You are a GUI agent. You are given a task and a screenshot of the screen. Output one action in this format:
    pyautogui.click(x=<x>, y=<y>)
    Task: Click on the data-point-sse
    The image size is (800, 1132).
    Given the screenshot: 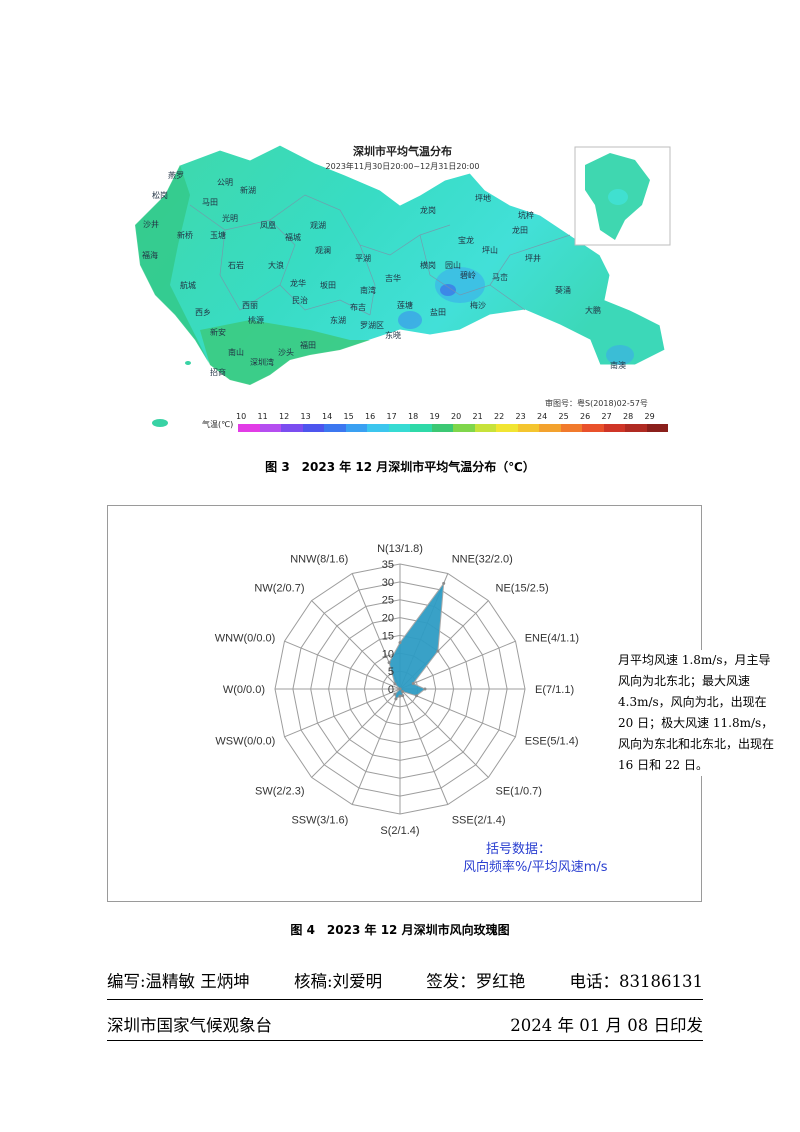 What is the action you would take?
    pyautogui.click(x=403, y=696)
    